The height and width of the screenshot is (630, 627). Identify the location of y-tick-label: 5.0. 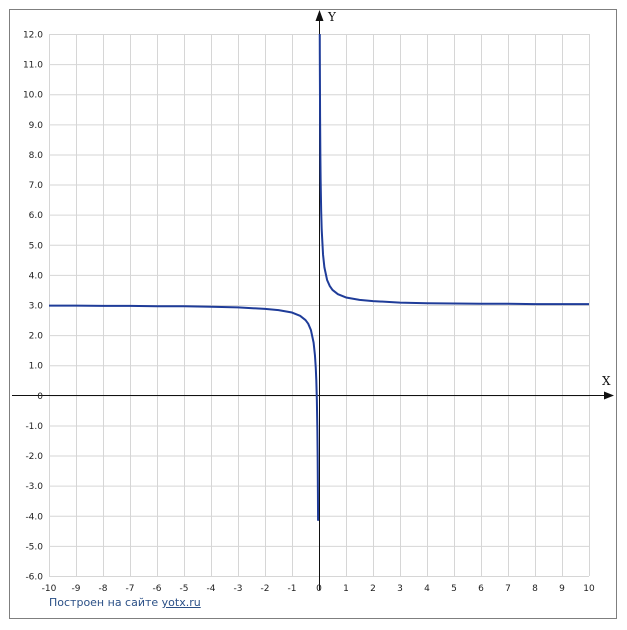
(36, 246).